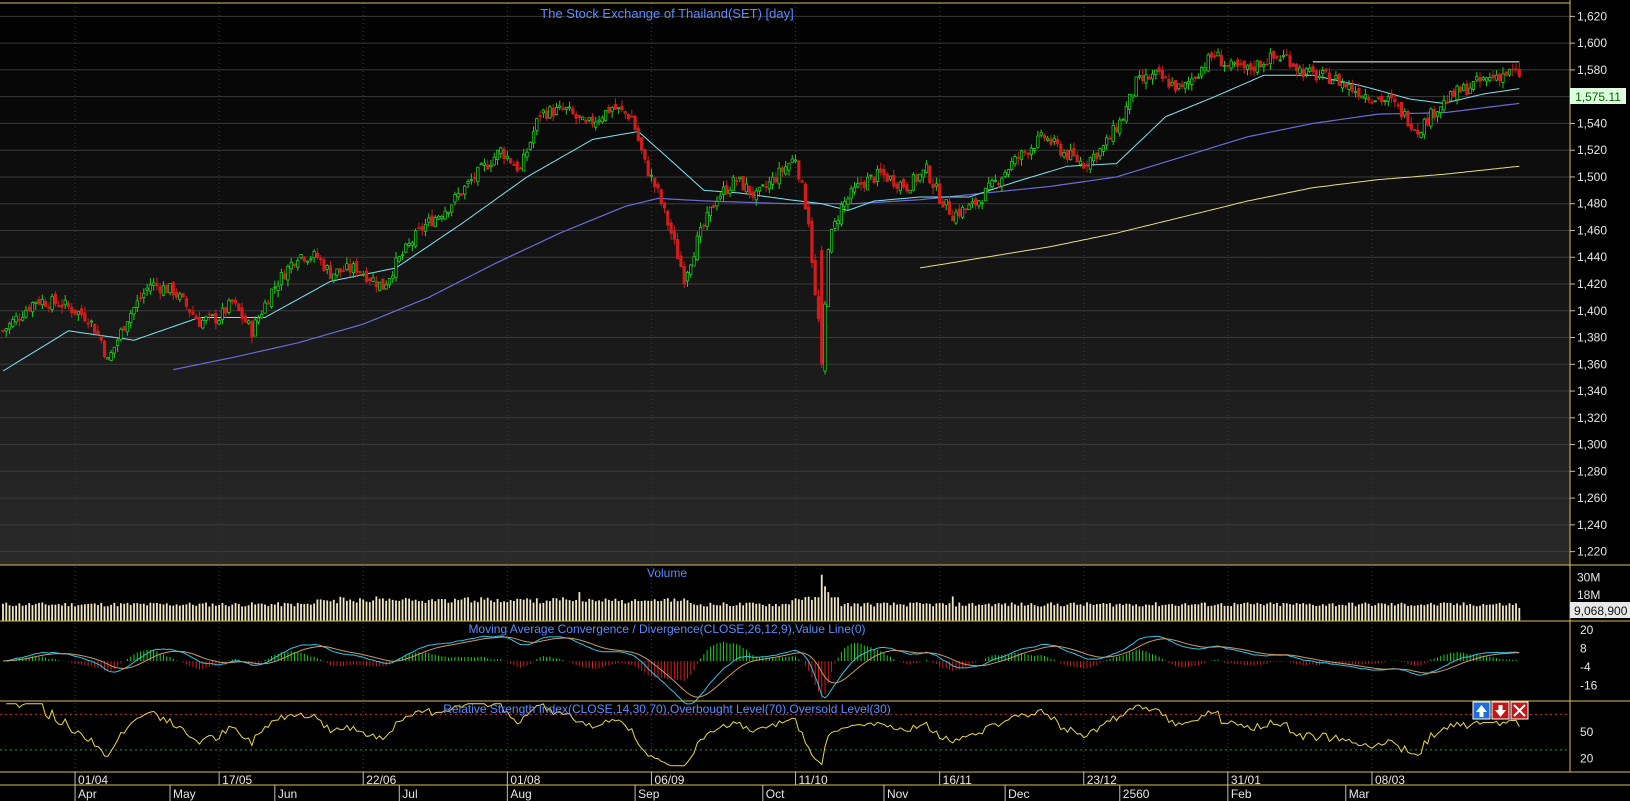 This screenshot has height=801, width=1630. What do you see at coordinates (1587, 732) in the screenshot?
I see `rsi-tick-label: 50` at bounding box center [1587, 732].